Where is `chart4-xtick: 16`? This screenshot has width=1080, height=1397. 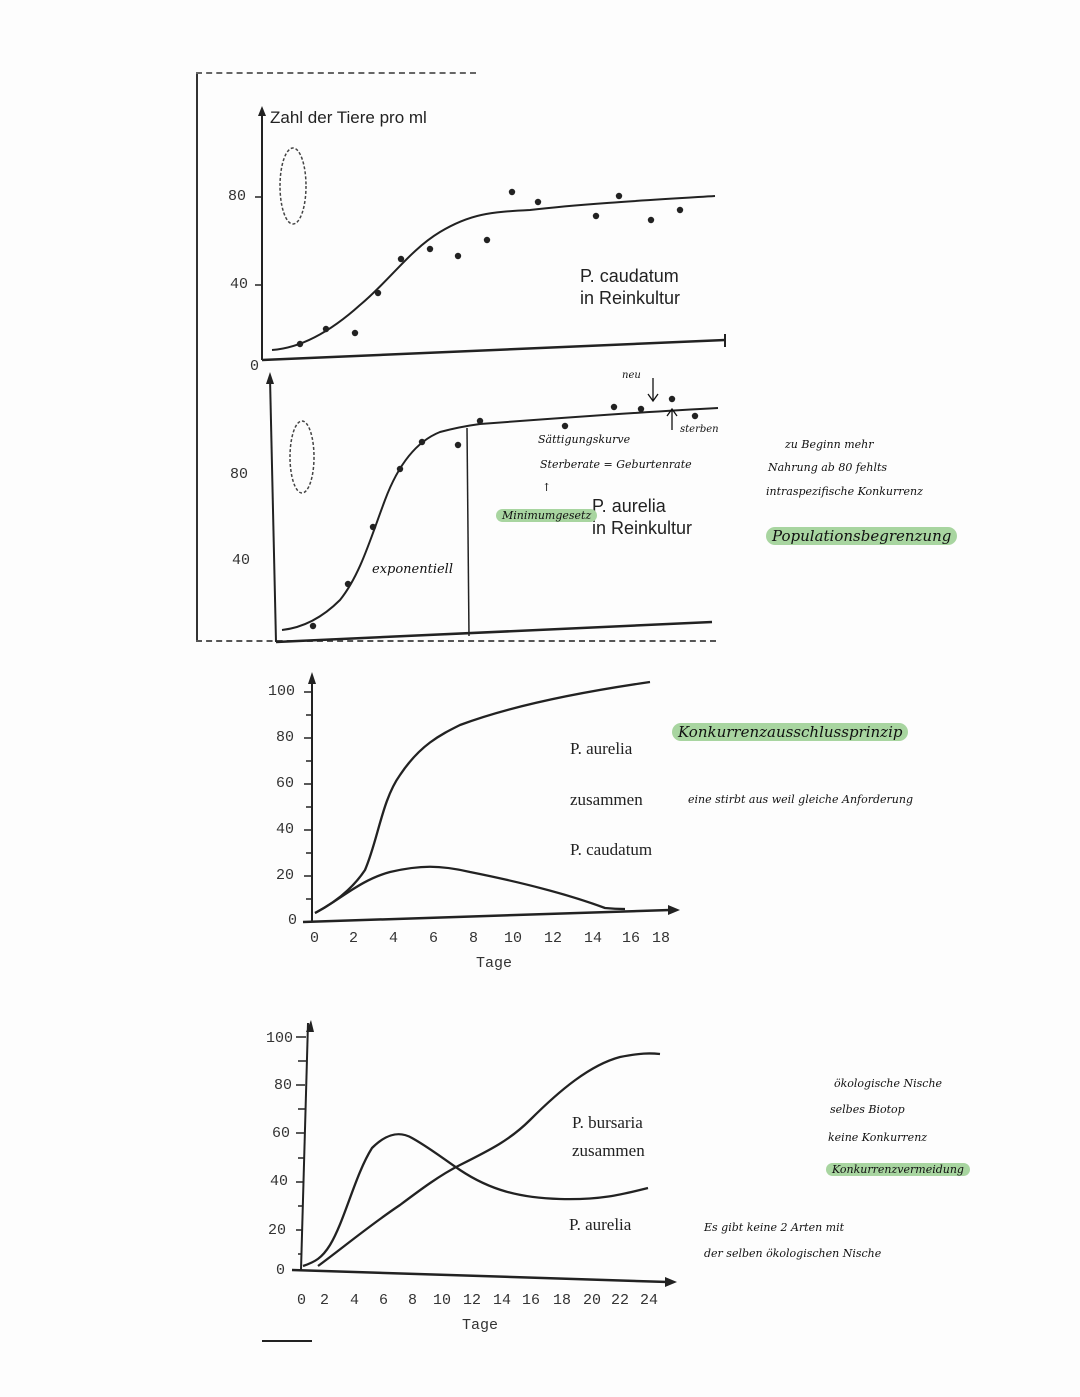
chart4-xtick: 16 is located at coordinates (531, 1300).